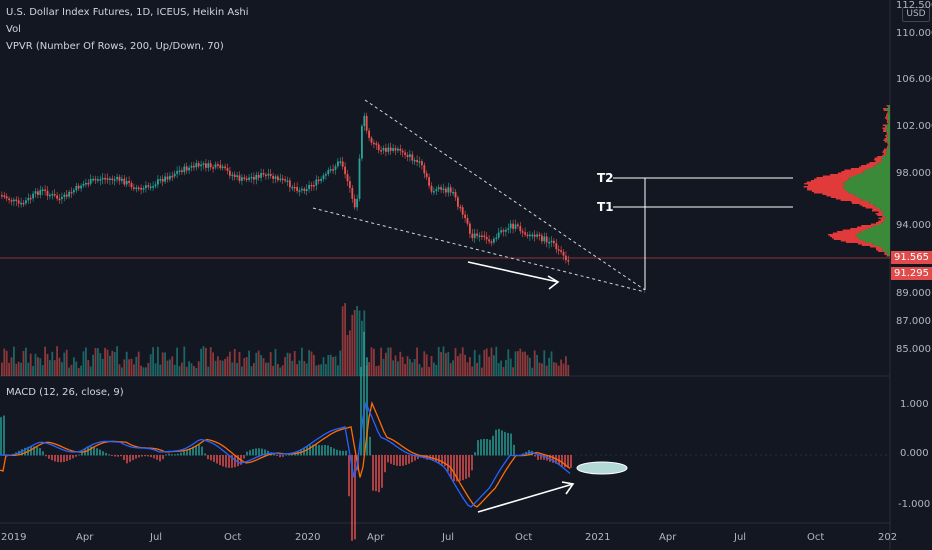 This screenshot has height=550, width=932. Describe the element at coordinates (526, 497) in the screenshot. I see `macd-divergence-arrow` at that location.